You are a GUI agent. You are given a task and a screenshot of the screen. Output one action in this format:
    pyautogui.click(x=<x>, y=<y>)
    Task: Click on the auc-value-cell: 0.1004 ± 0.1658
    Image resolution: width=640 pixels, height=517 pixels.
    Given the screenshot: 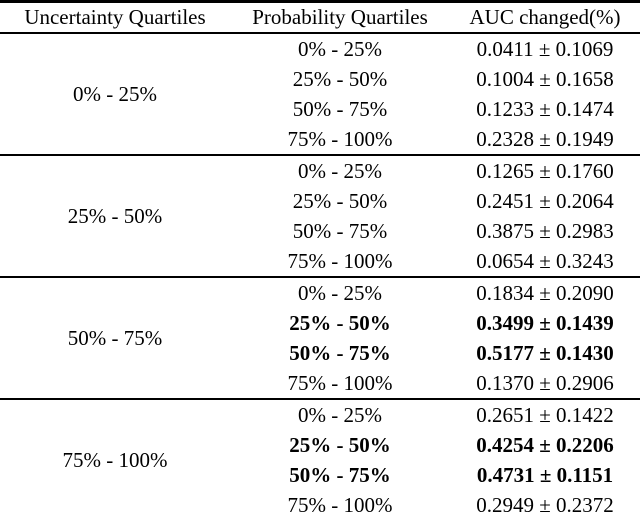 What is the action you would take?
    pyautogui.click(x=545, y=78)
    